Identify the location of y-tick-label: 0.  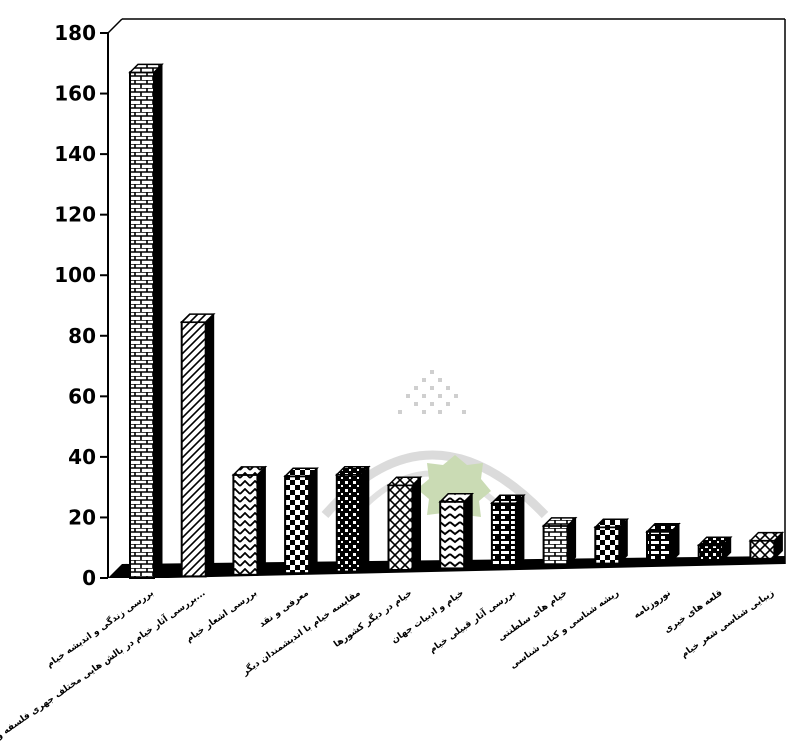
(89, 578).